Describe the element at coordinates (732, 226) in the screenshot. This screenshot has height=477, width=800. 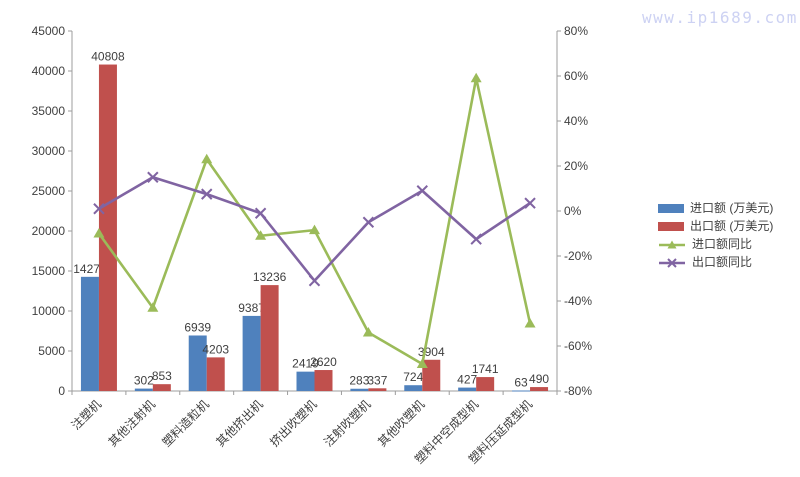
I see `legend-label-export-amount: 出口额 (万美元)` at that location.